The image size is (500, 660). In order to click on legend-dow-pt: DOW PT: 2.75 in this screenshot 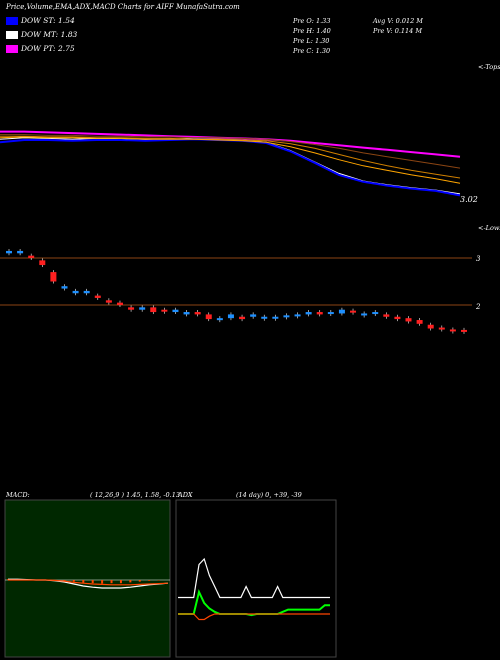, I will do `click(40, 49)`.